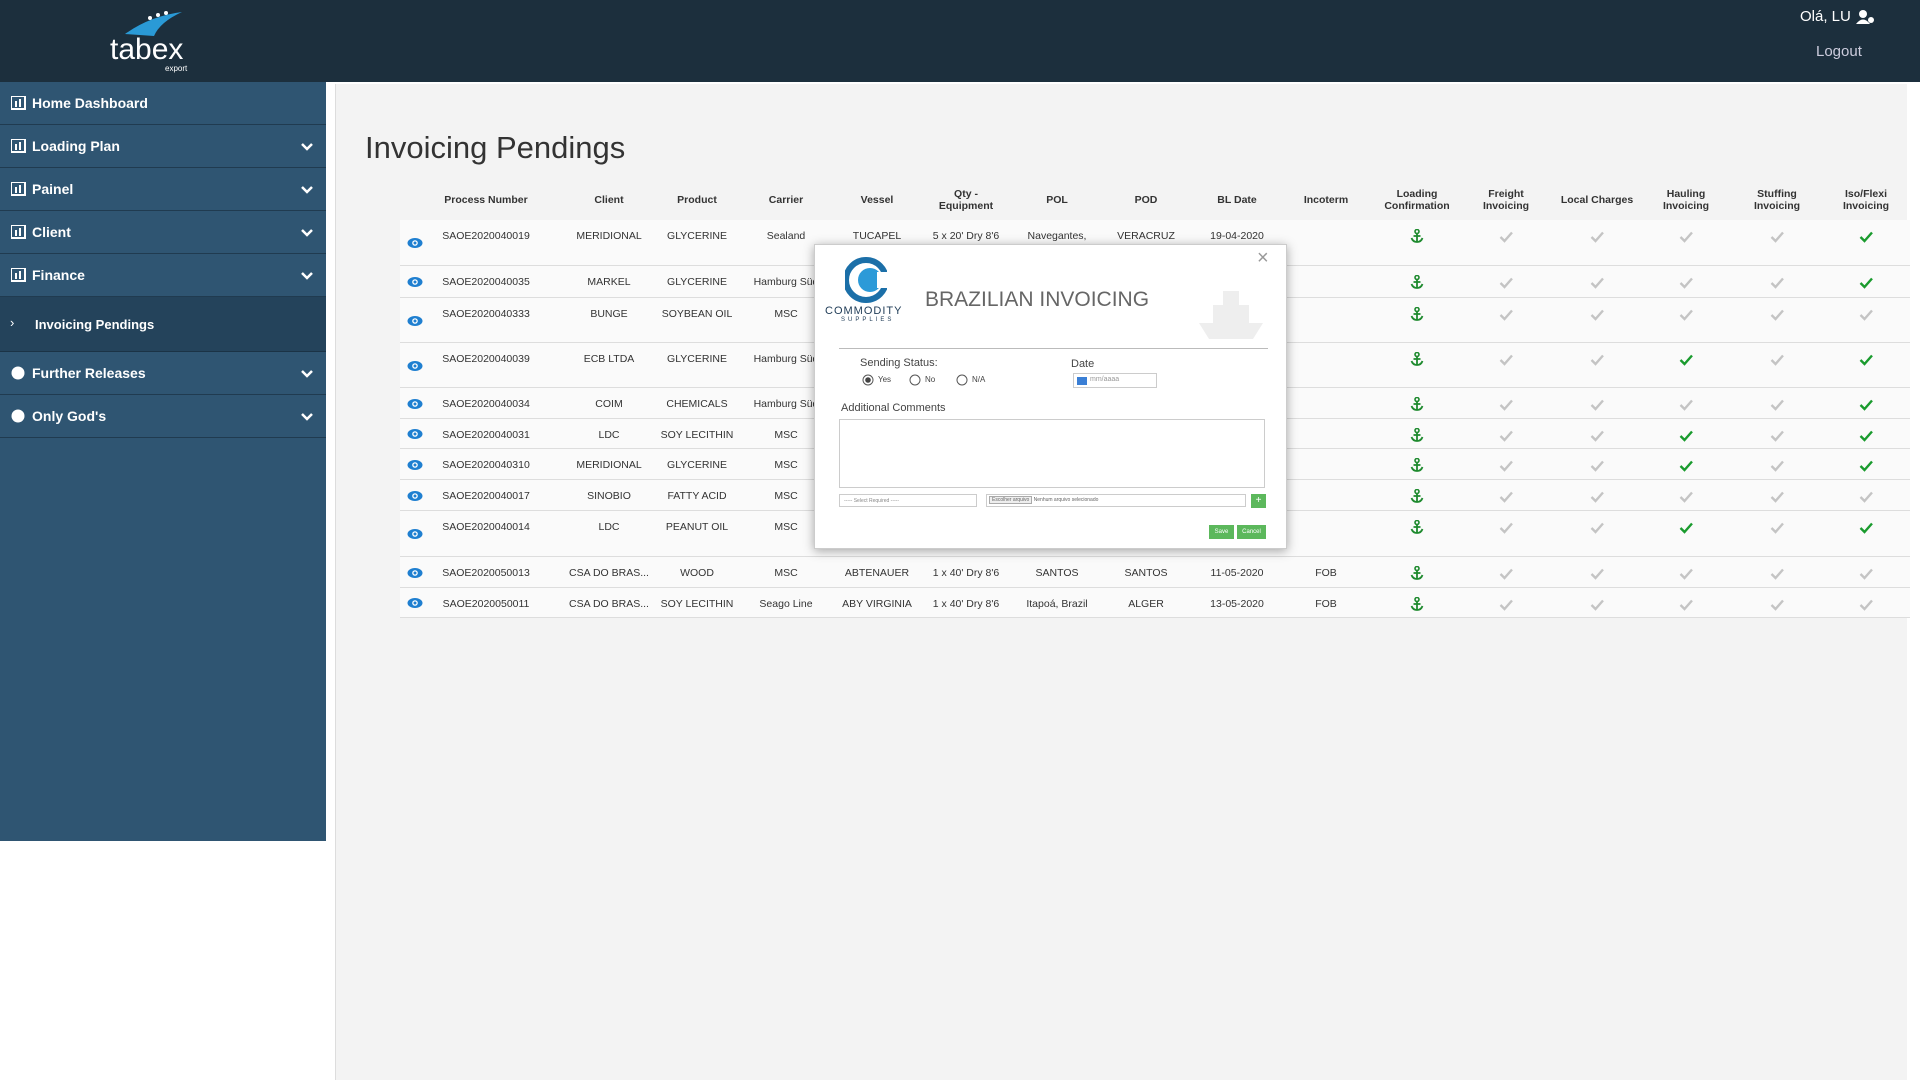 This screenshot has height=1080, width=1920. Describe the element at coordinates (1011, 500) in the screenshot. I see `file-button: Escolher arquivo` at that location.